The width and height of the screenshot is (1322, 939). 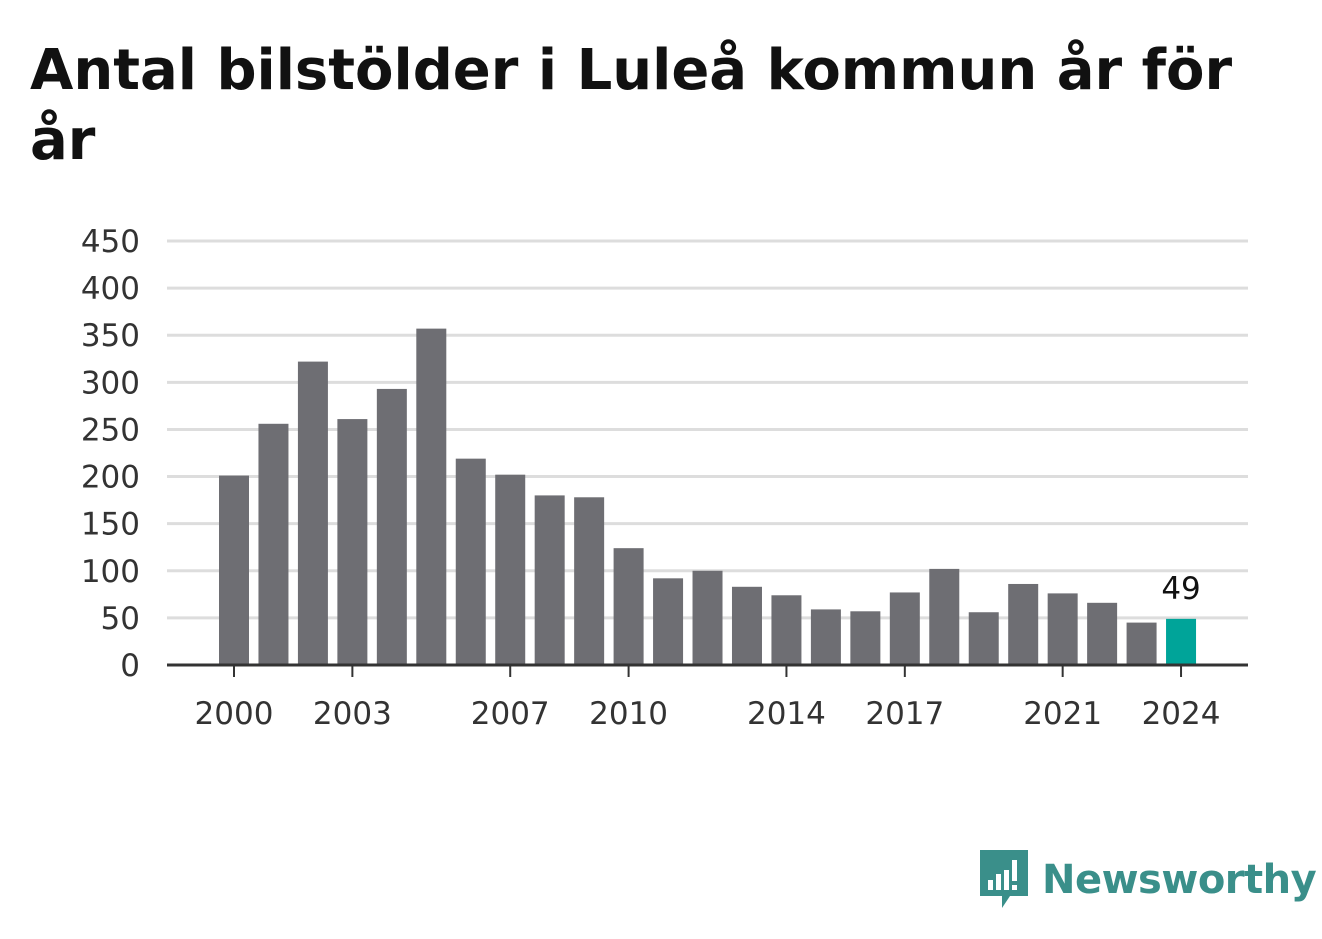 I want to click on bar-2003, so click(x=352, y=542).